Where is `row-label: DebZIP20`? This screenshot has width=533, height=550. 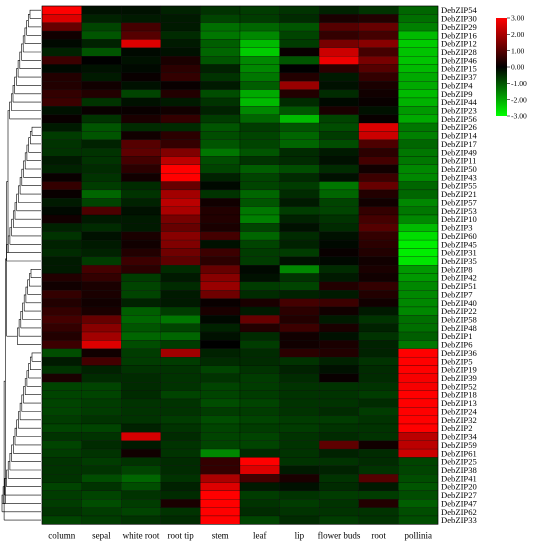 row-label: DebZIP20 is located at coordinates (459, 487).